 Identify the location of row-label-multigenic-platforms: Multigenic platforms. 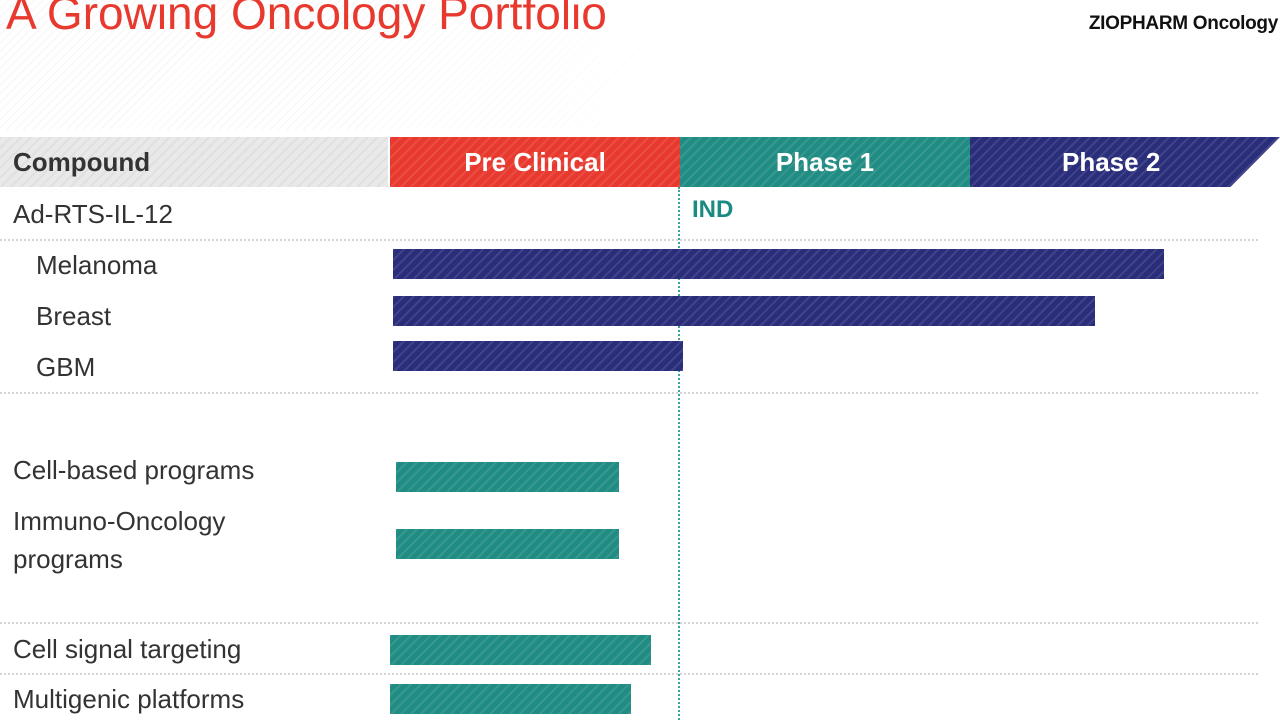
(129, 699).